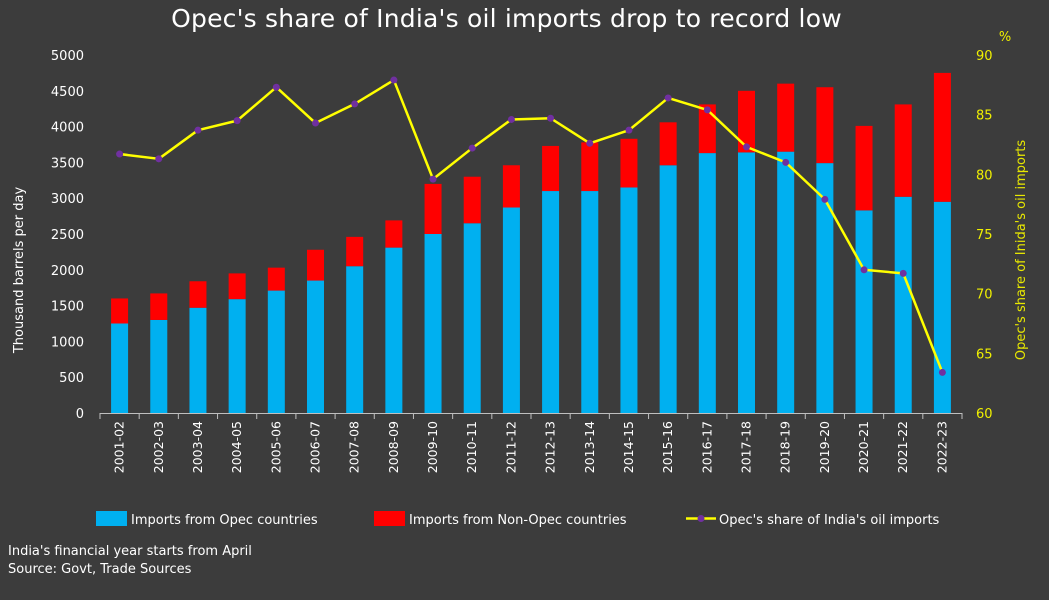 This screenshot has height=600, width=1049. Describe the element at coordinates (701, 518) in the screenshot. I see `legend-swatch-share-marker` at that location.